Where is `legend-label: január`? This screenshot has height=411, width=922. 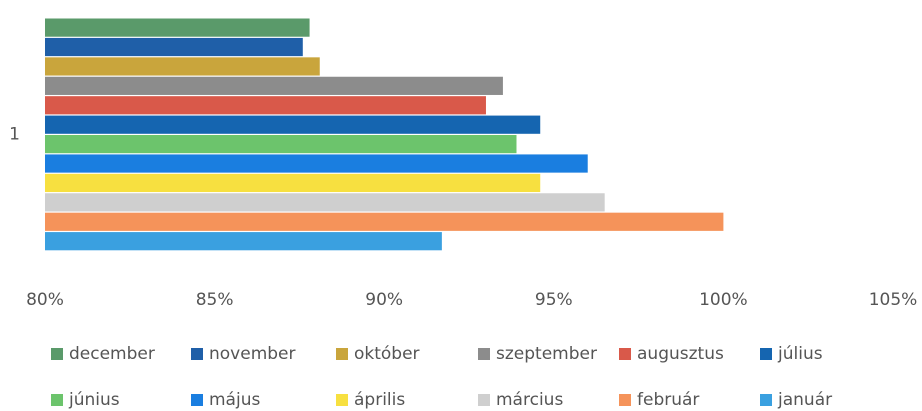
legend-label: január is located at coordinates (804, 400).